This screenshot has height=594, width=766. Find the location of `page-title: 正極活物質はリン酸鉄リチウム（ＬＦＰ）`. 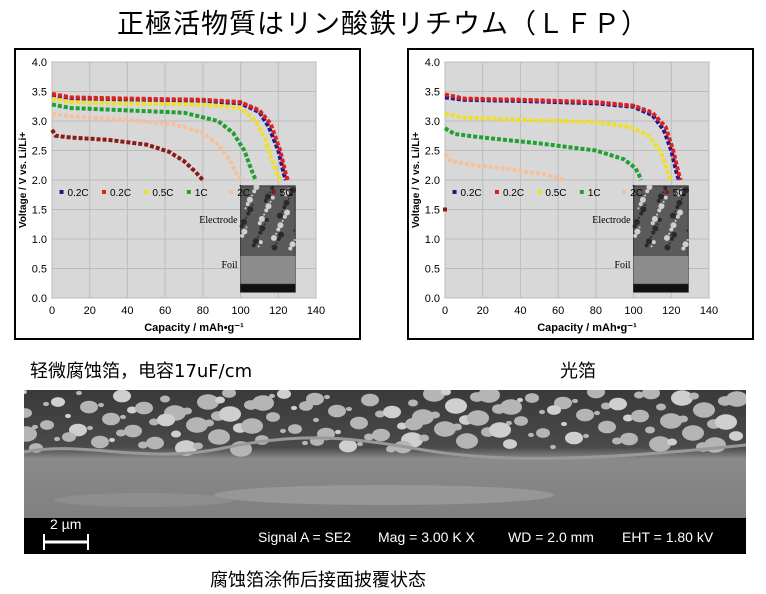

page-title: 正極活物質はリン酸鉄リチウム（ＬＦＰ） is located at coordinates (383, 24).